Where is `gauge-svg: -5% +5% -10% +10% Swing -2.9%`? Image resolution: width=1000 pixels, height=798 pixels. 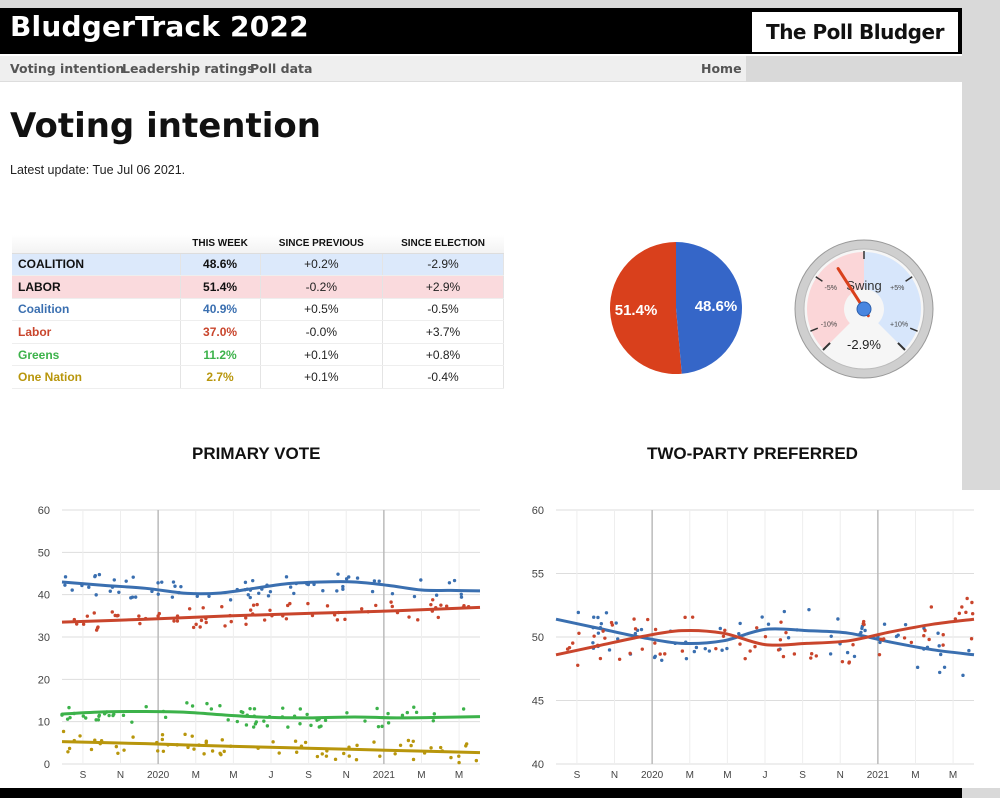 gauge-svg: -5% +5% -10% +10% Swing -2.9% is located at coordinates (864, 309).